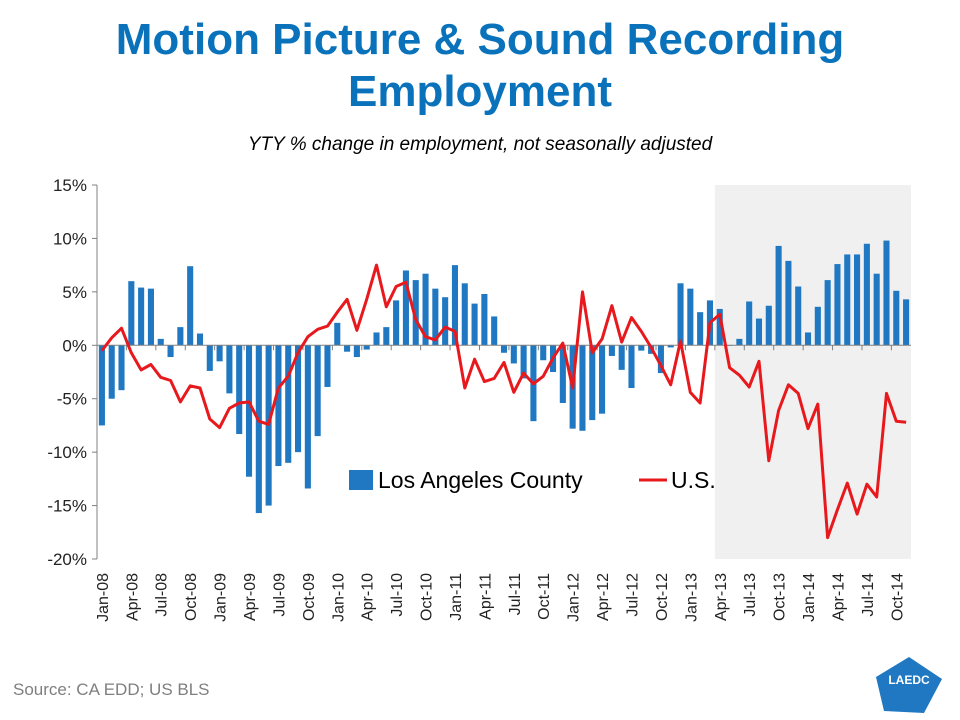 Image resolution: width=960 pixels, height=720 pixels. What do you see at coordinates (67, 506) in the screenshot?
I see `y-tick-label: -15%` at bounding box center [67, 506].